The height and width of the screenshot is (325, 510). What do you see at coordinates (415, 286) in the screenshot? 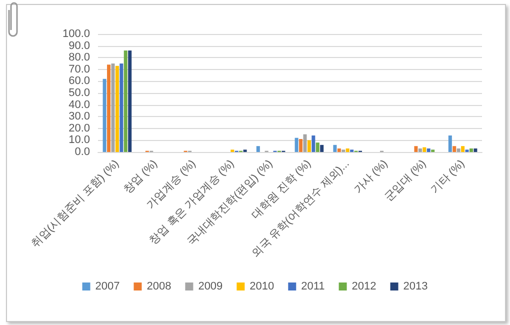
I see `legend-label: 2013` at bounding box center [415, 286].